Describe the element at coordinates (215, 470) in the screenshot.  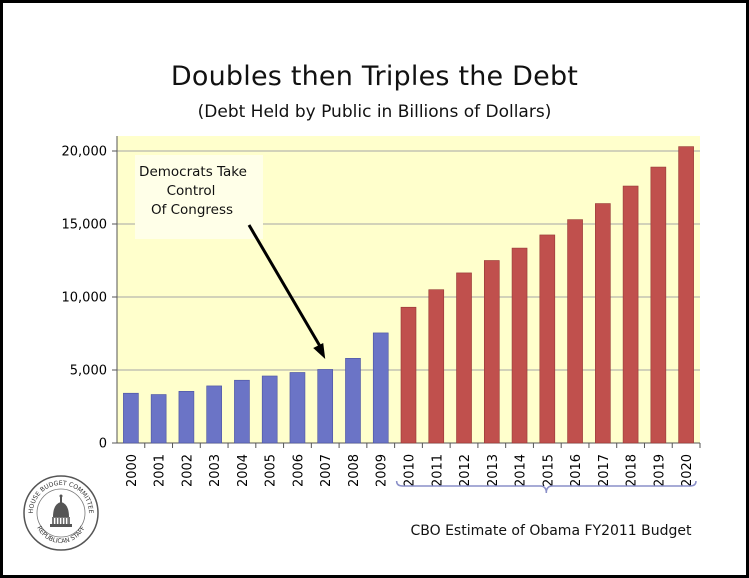
I see `x-tick-label: 2003` at that location.